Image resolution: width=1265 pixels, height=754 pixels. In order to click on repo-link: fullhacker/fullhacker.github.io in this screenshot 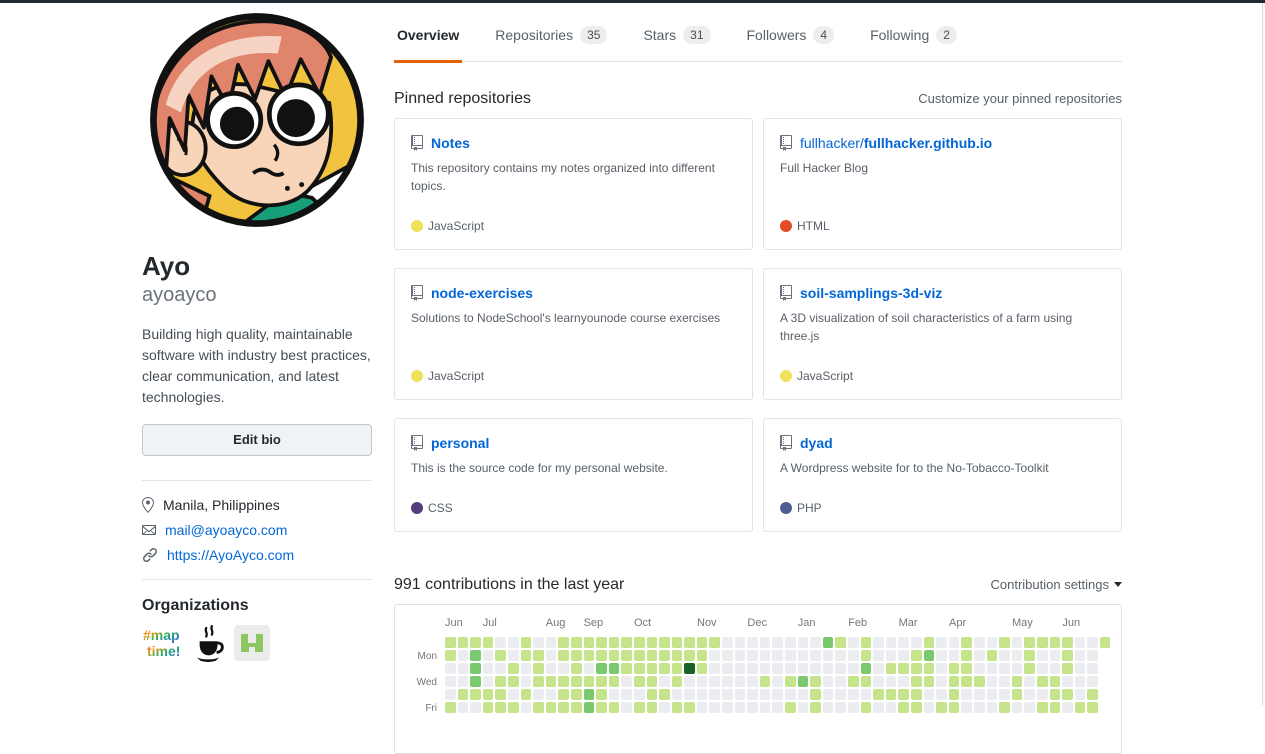, I will do `click(896, 143)`.